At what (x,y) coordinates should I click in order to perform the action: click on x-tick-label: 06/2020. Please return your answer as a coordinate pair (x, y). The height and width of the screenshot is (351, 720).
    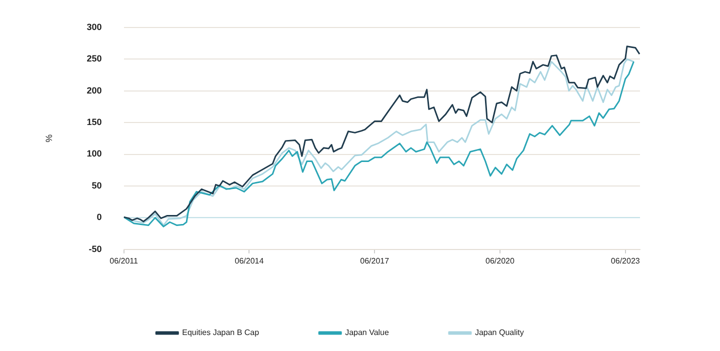
    Looking at the image, I should click on (500, 261).